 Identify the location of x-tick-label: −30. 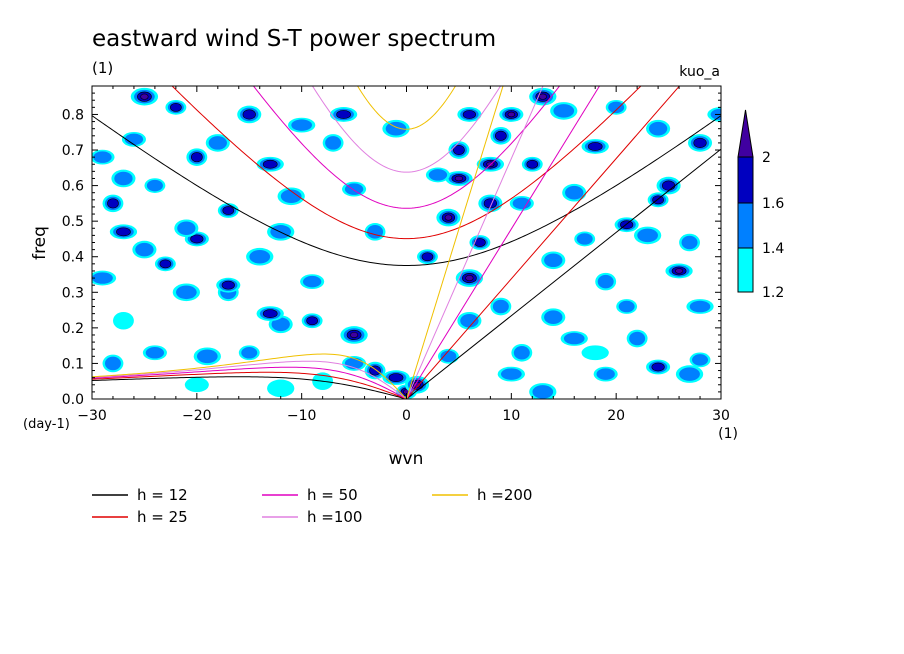
(92, 416).